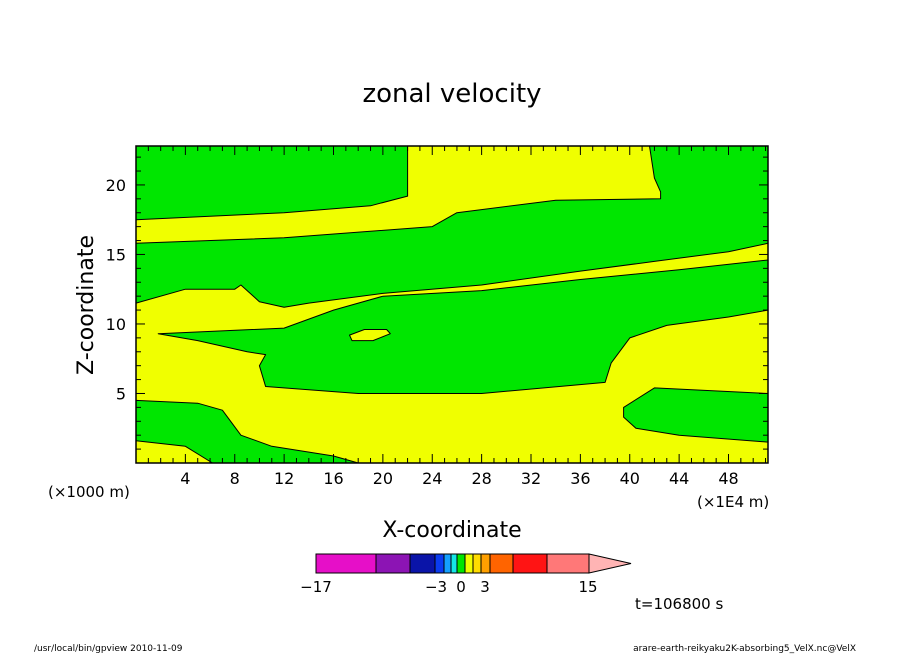 This screenshot has width=904, height=654. Describe the element at coordinates (436, 587) in the screenshot. I see `colorbar-tick-label: −3` at that location.